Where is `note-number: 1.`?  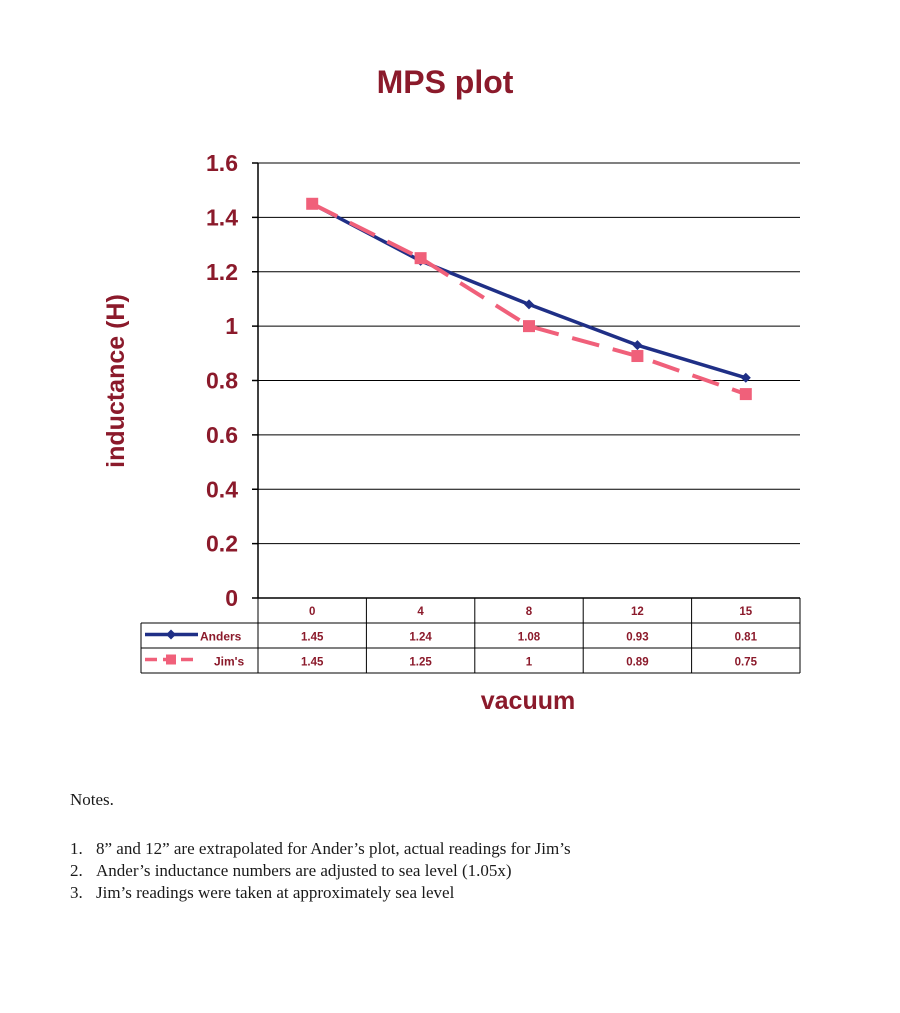
note-number: 1. is located at coordinates (76, 848).